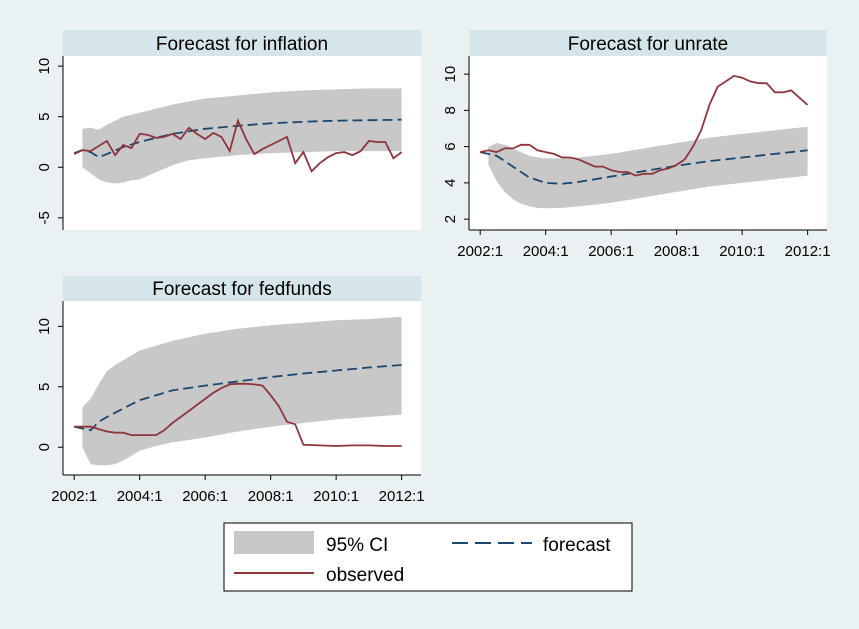 This screenshot has width=859, height=629. Describe the element at coordinates (428, 557) in the screenshot. I see `legend: 95% CI forecast observed` at that location.